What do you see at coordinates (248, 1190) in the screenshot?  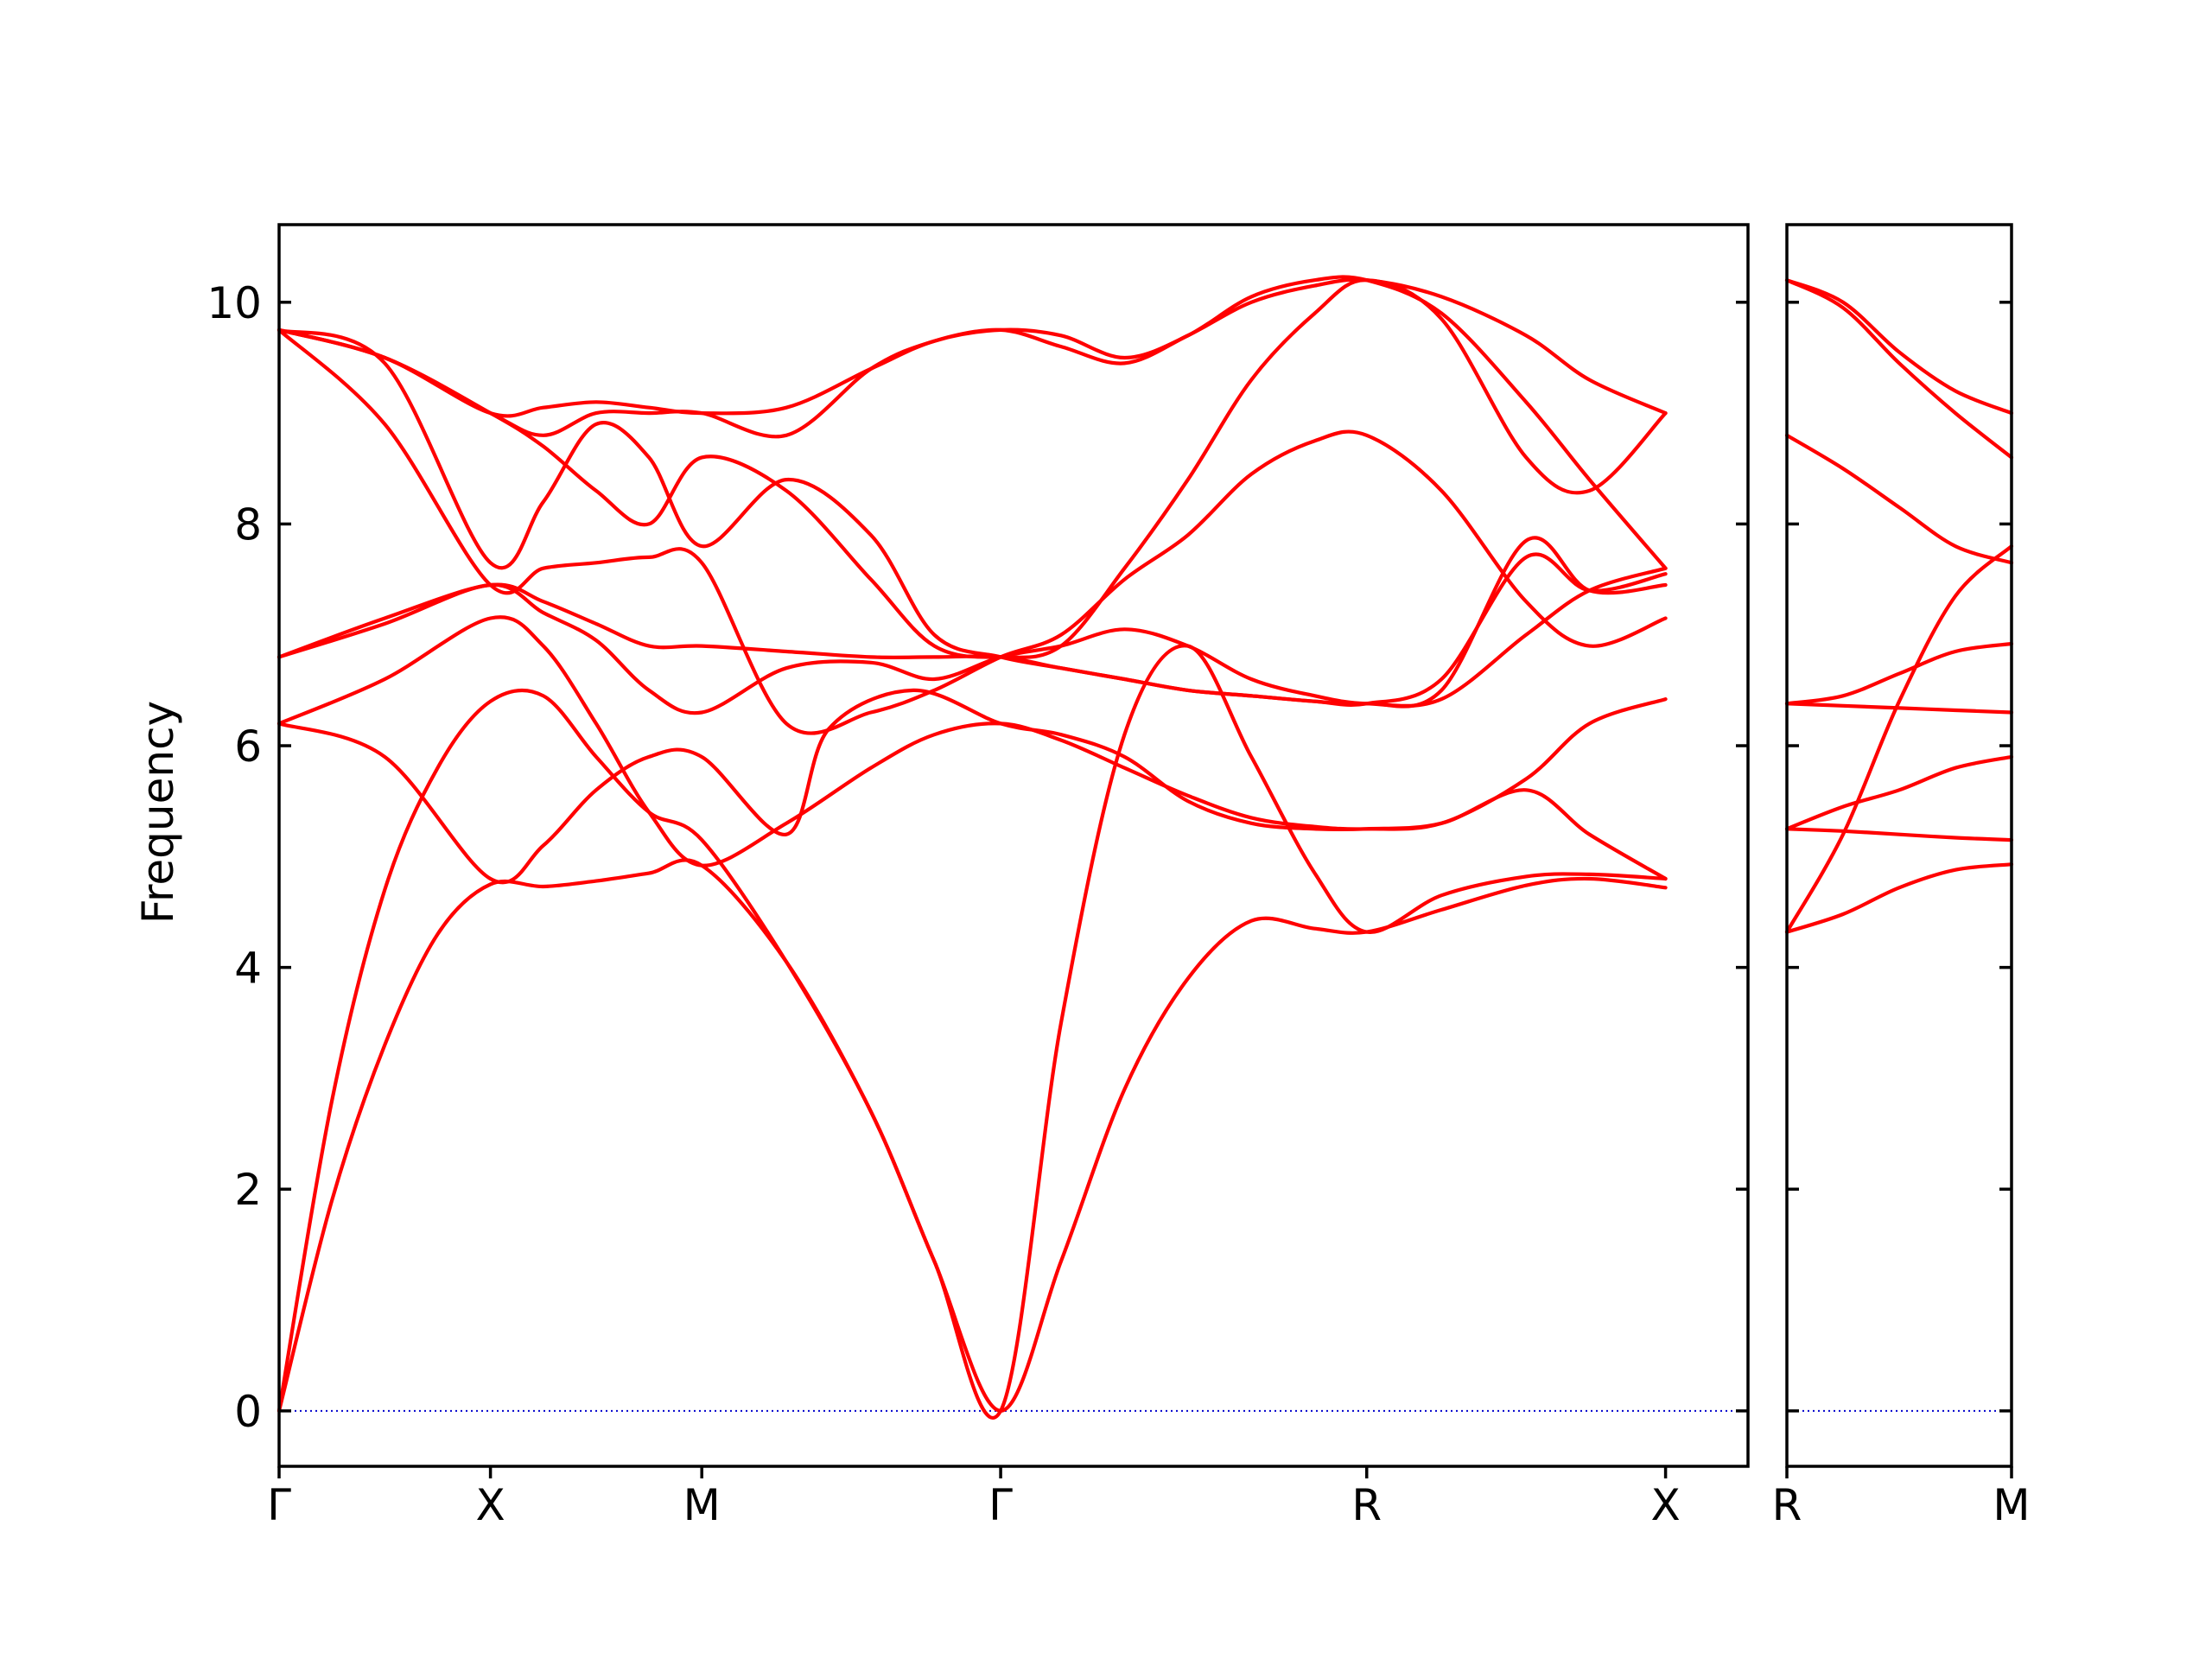 I see `y-tick-label: 2` at bounding box center [248, 1190].